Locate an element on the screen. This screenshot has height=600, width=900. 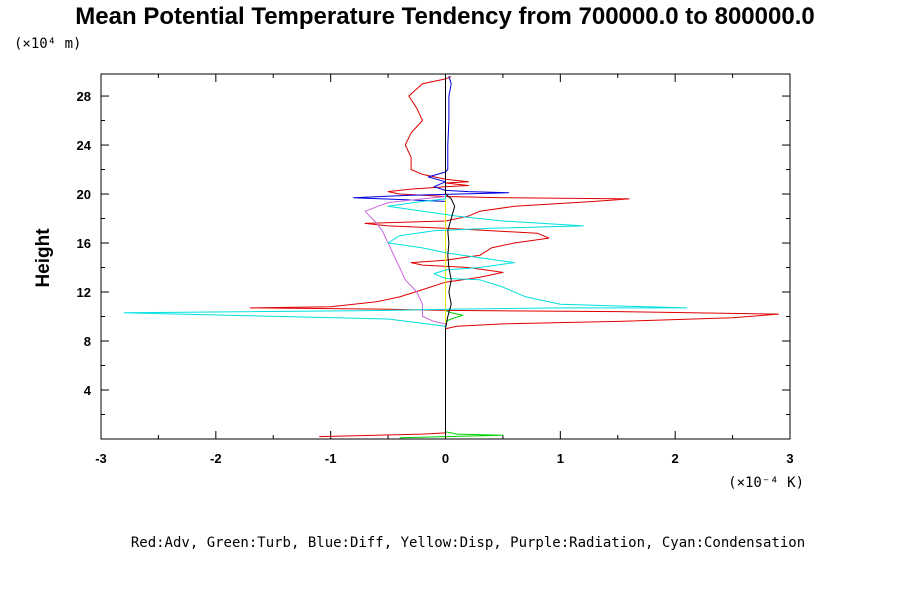
x-tick-label: 0 is located at coordinates (445, 458).